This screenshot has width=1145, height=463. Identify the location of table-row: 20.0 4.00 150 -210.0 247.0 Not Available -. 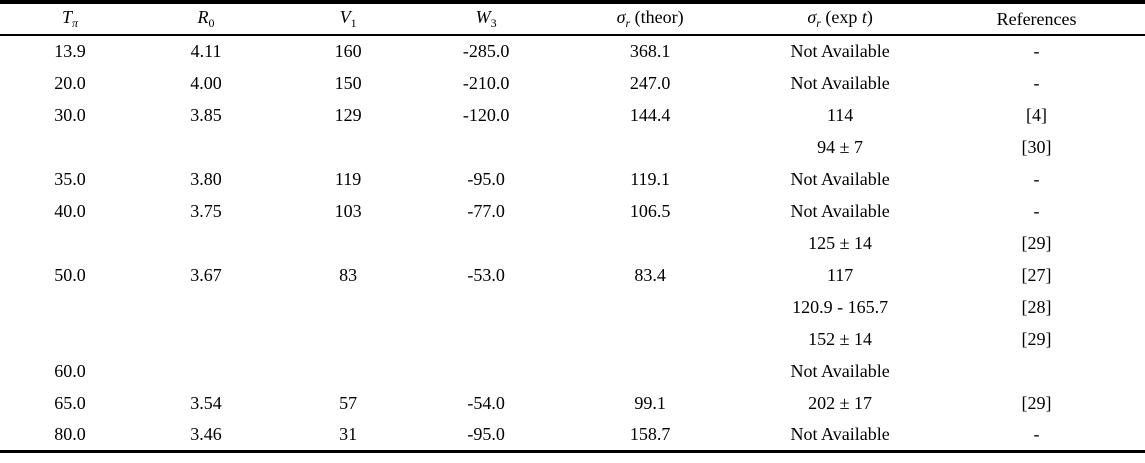
(572, 83).